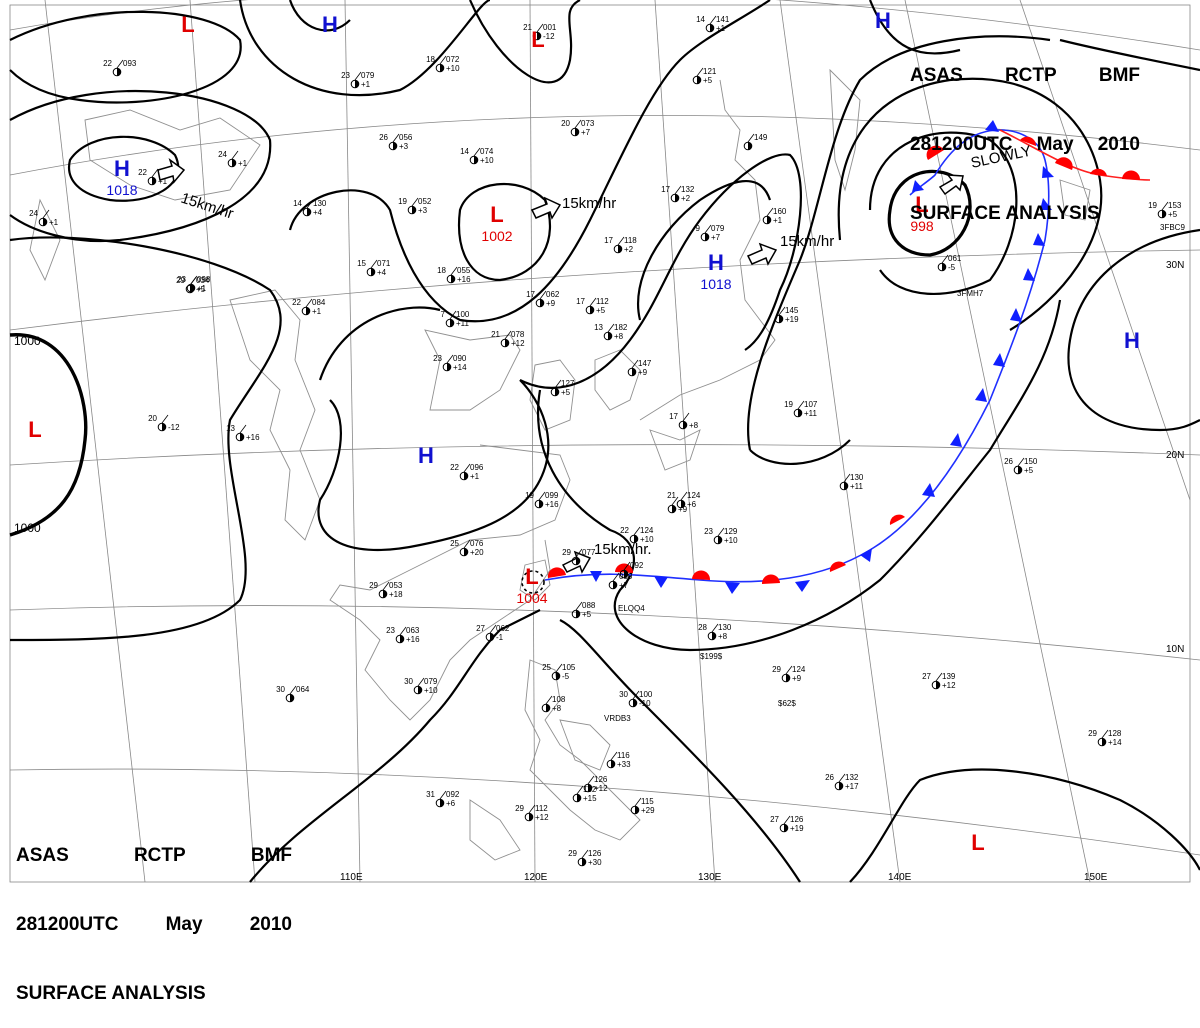  Describe the element at coordinates (797, 819) in the screenshot. I see `station-pressure: 126` at that location.